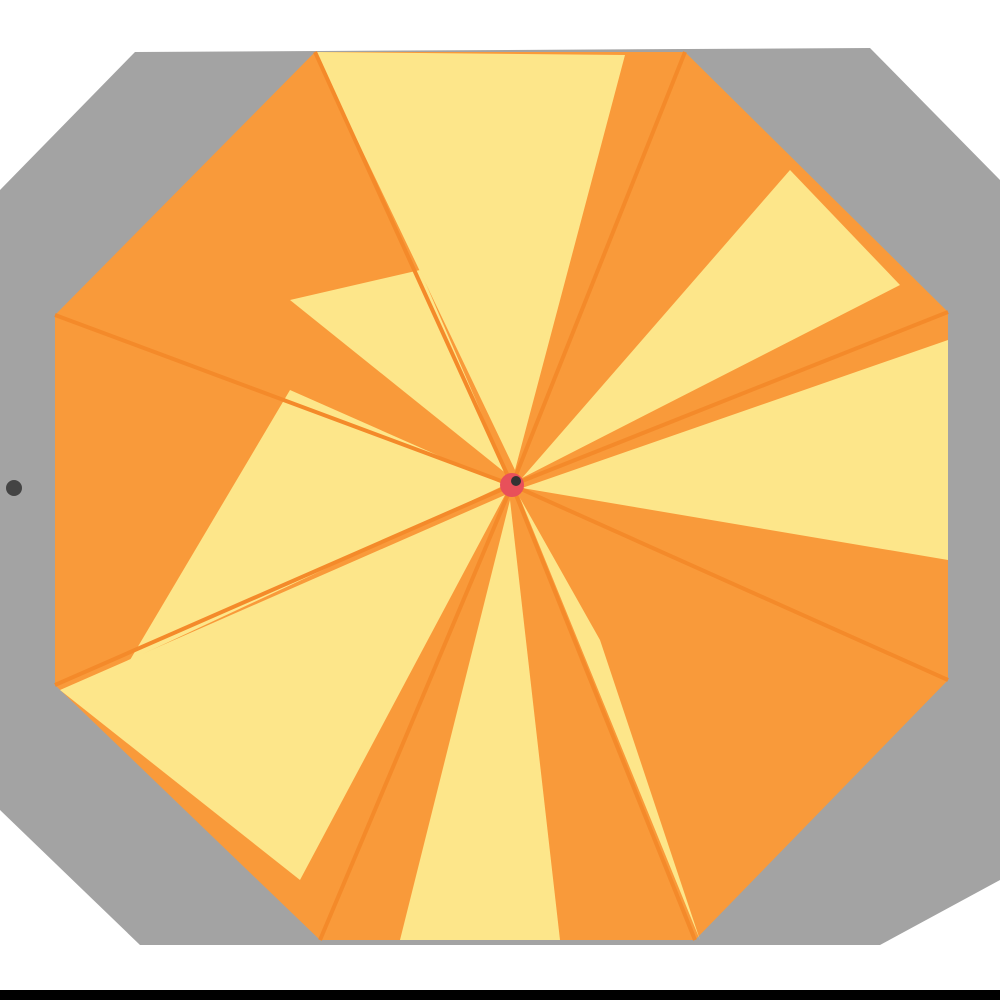 This screenshot has width=1000, height=1000. What do you see at coordinates (516, 481) in the screenshot?
I see `umbrella-tip-cap` at bounding box center [516, 481].